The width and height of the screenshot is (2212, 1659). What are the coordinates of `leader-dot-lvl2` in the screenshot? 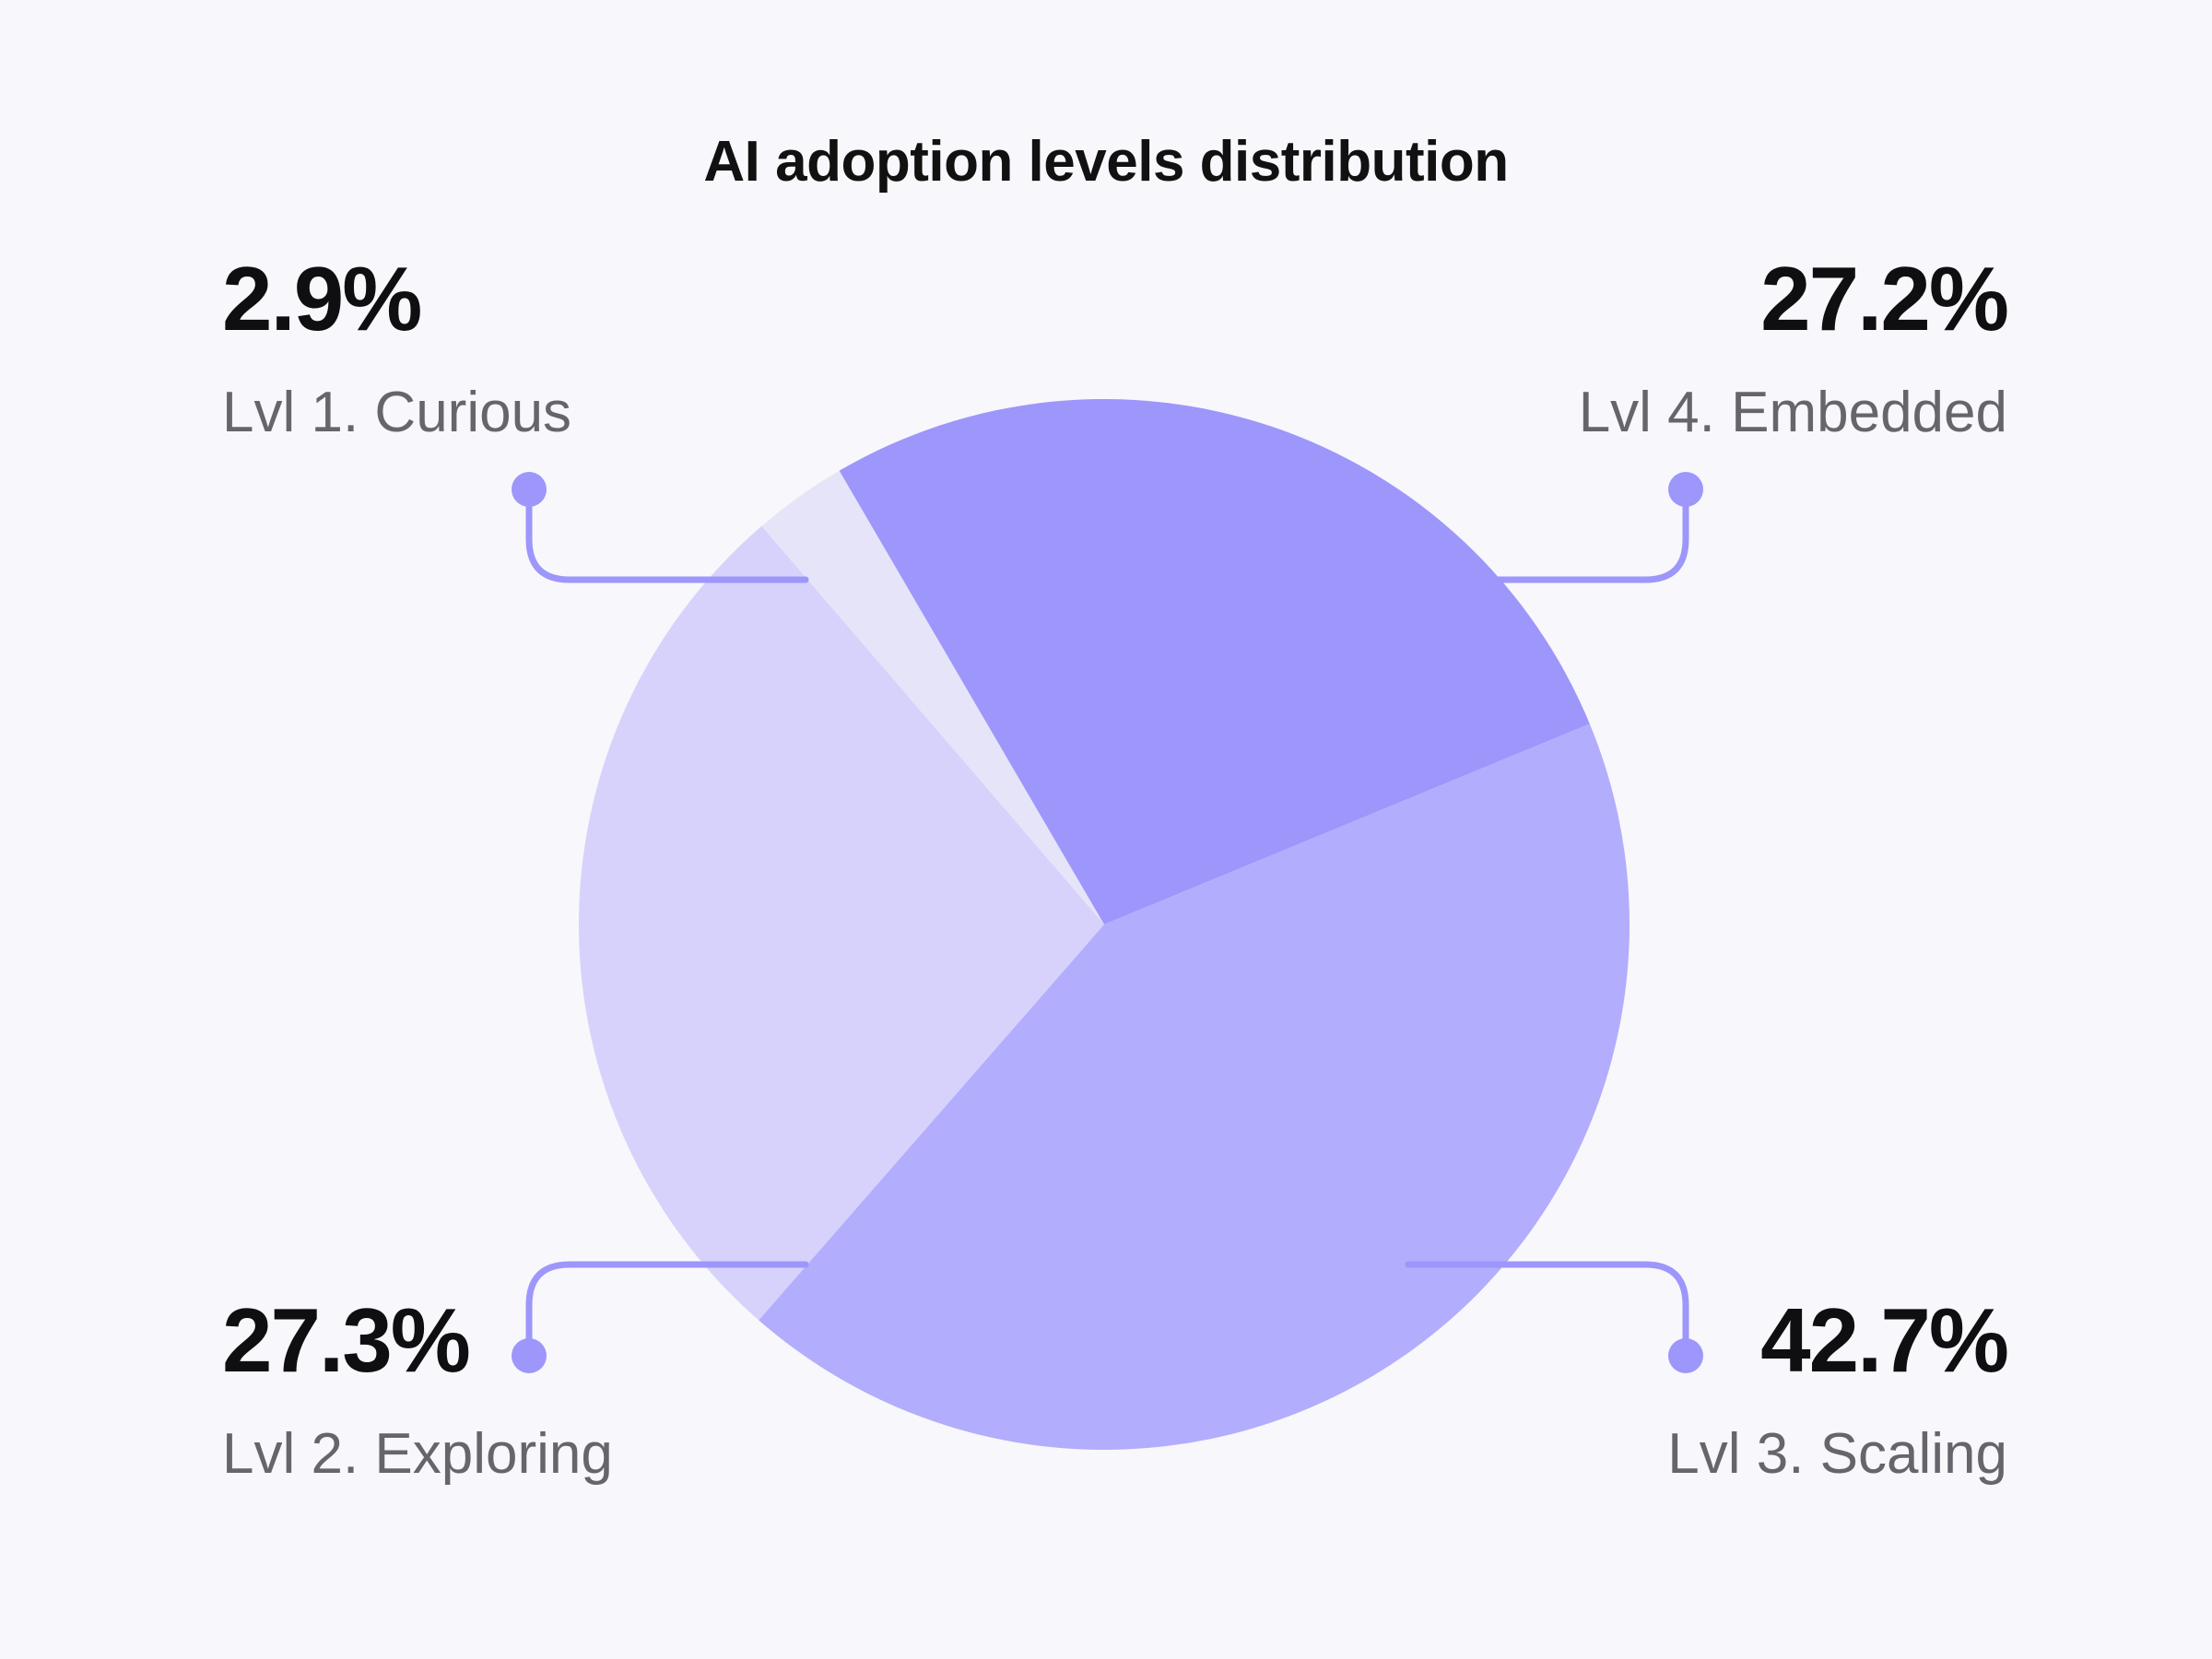 It's located at (529, 1355).